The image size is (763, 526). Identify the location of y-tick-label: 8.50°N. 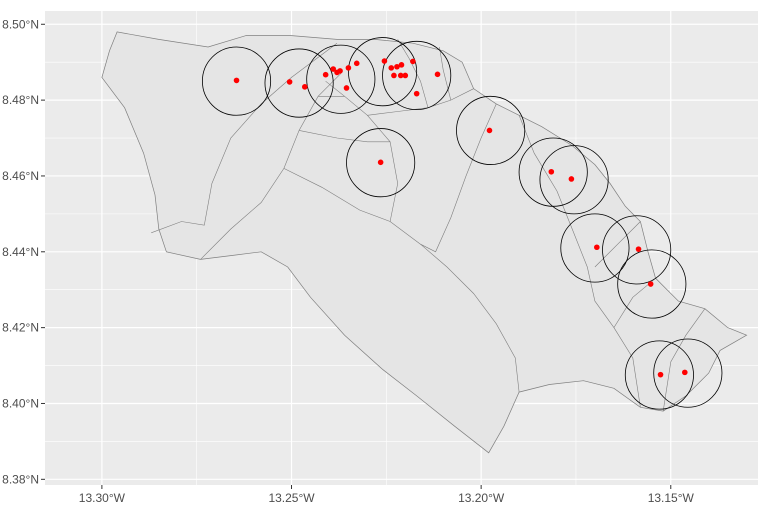
(20, 24).